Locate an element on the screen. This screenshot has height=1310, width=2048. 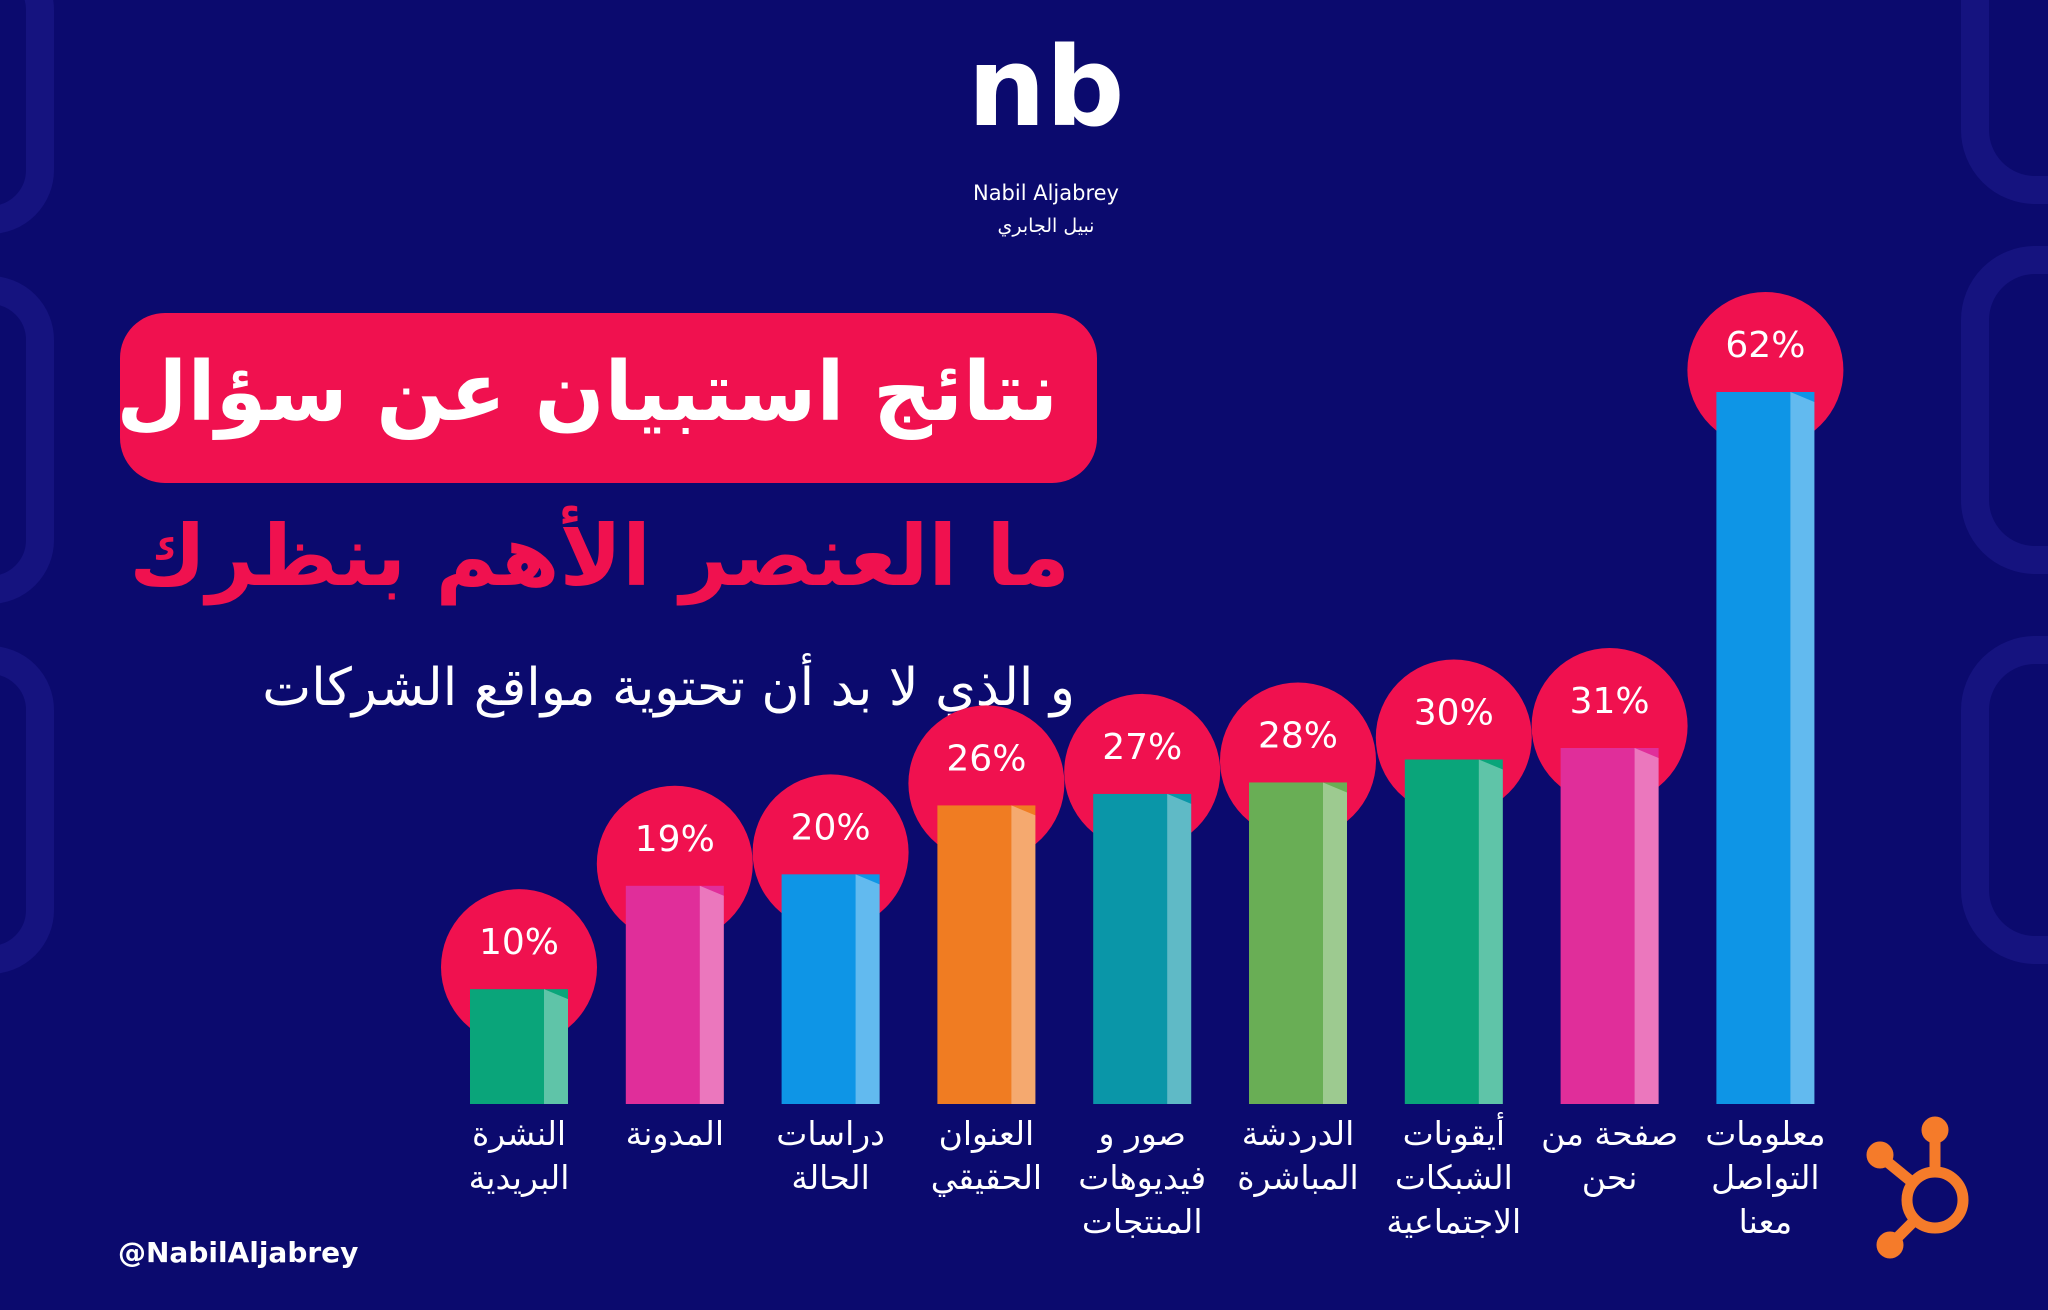
title-box is located at coordinates (608, 398).